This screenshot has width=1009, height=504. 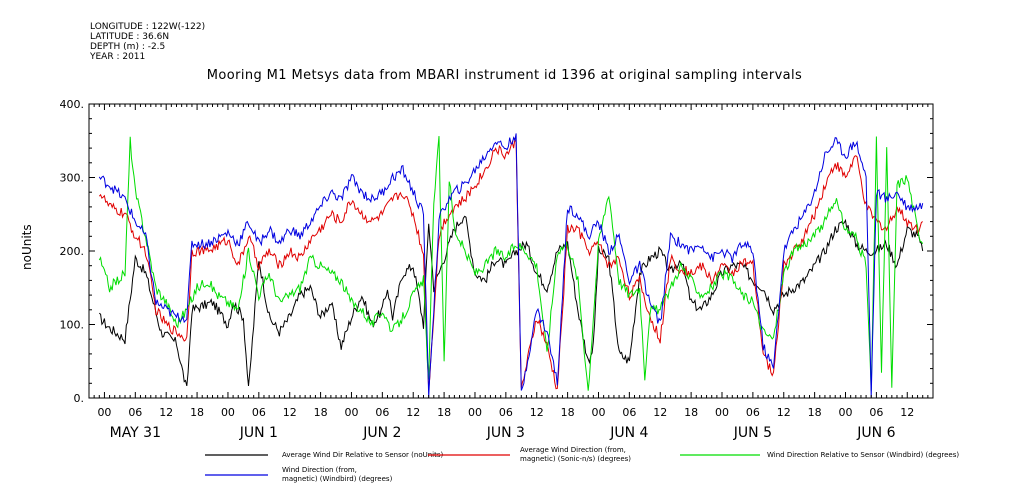 I want to click on x-day-label: JUN 3, so click(x=505, y=433).